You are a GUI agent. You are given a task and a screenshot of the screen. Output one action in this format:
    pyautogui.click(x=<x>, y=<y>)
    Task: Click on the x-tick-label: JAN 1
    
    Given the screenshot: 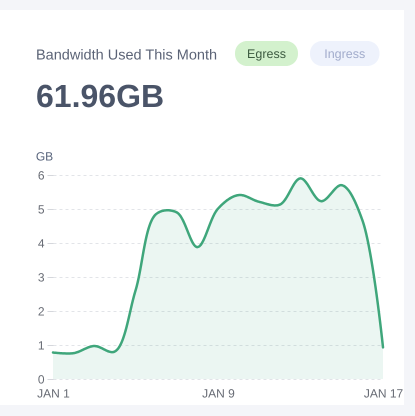 What is the action you would take?
    pyautogui.click(x=53, y=393)
    